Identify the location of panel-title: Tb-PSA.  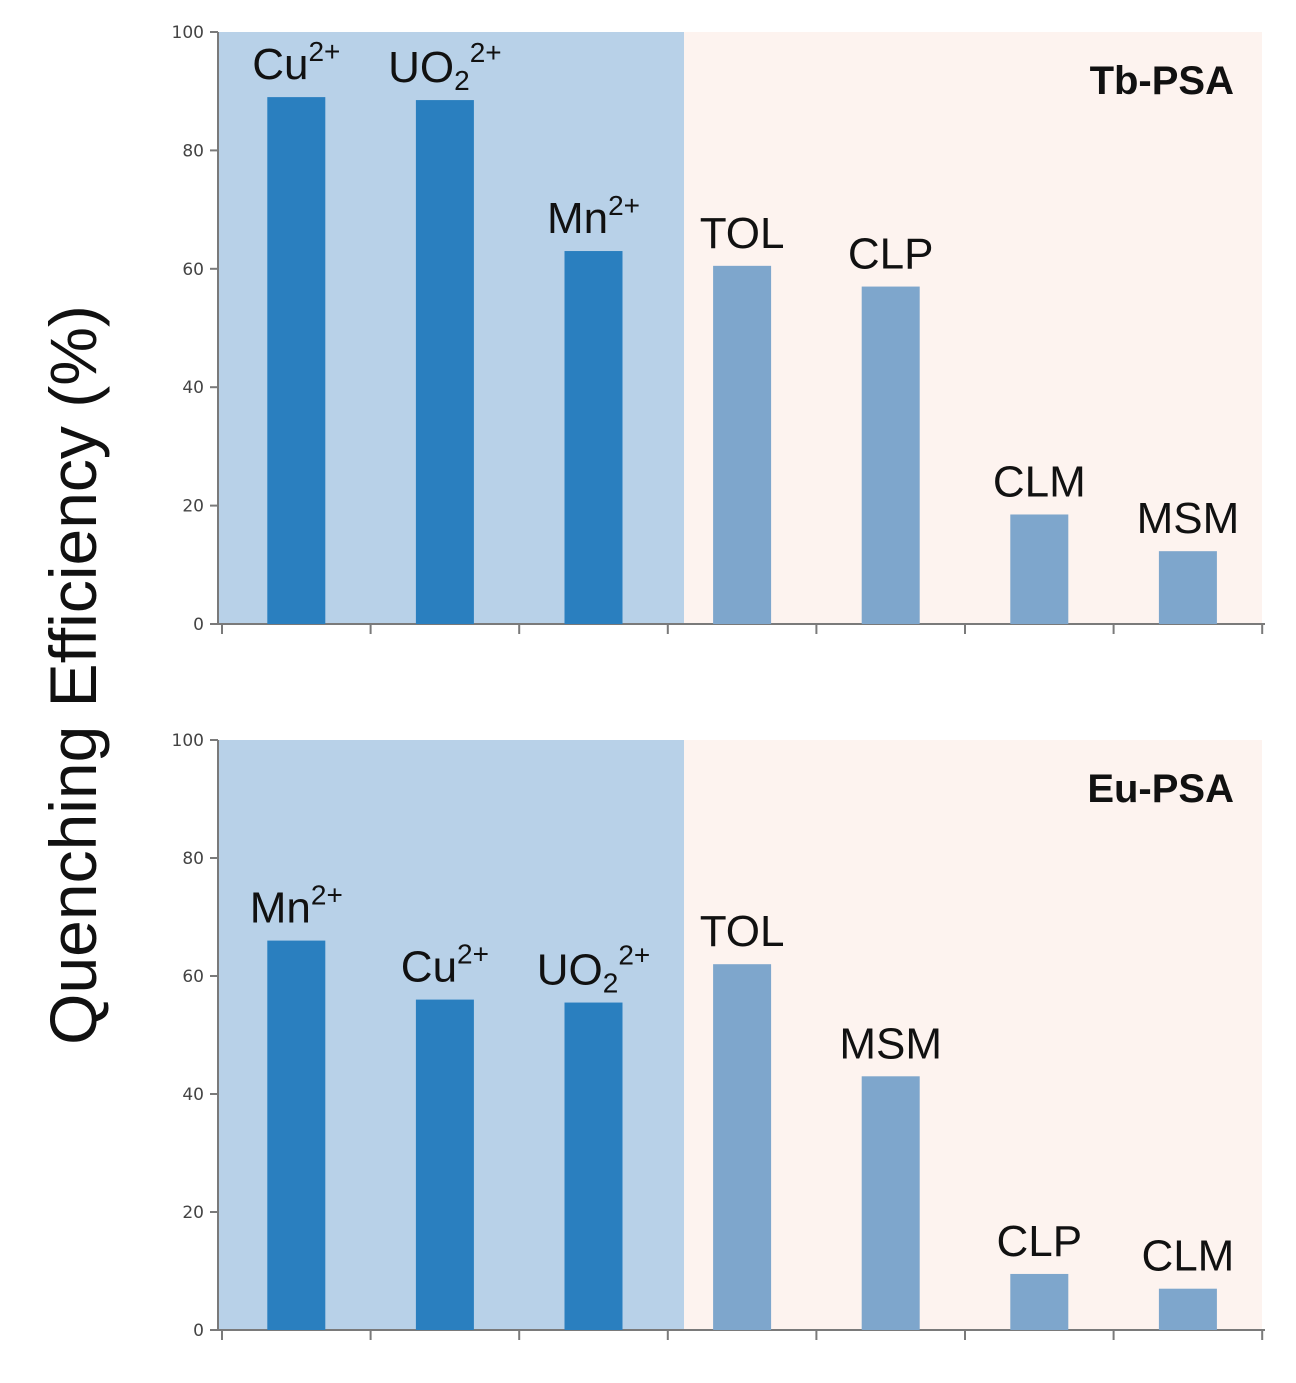
(1162, 81).